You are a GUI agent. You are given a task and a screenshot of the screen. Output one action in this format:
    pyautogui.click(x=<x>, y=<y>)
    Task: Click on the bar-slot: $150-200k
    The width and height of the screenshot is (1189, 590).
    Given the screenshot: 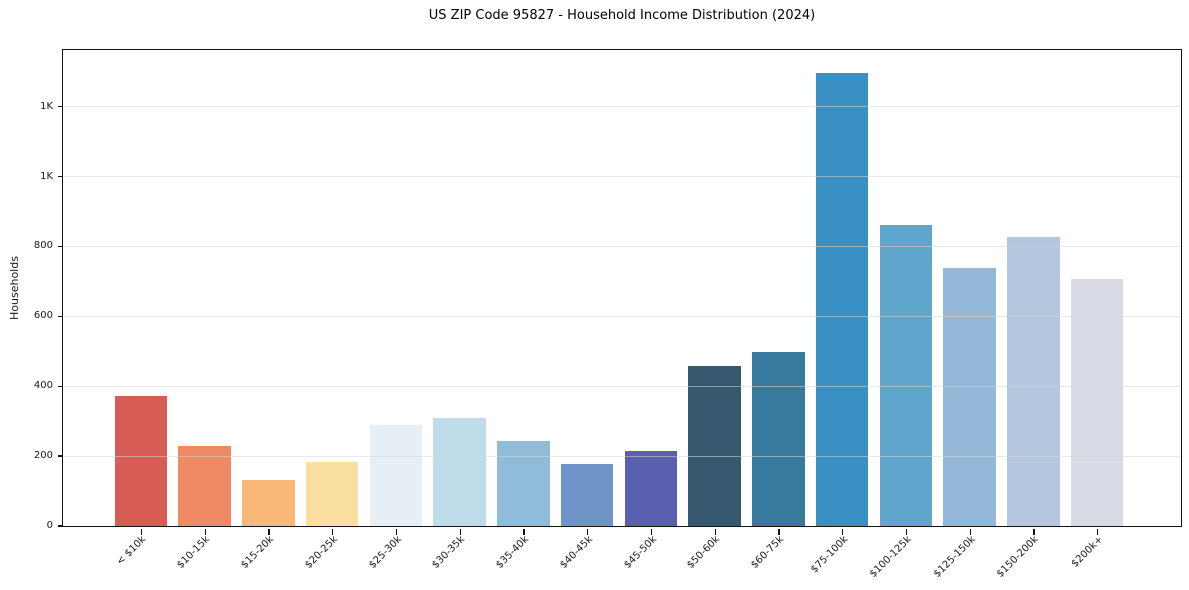 What is the action you would take?
    pyautogui.click(x=1030, y=315)
    